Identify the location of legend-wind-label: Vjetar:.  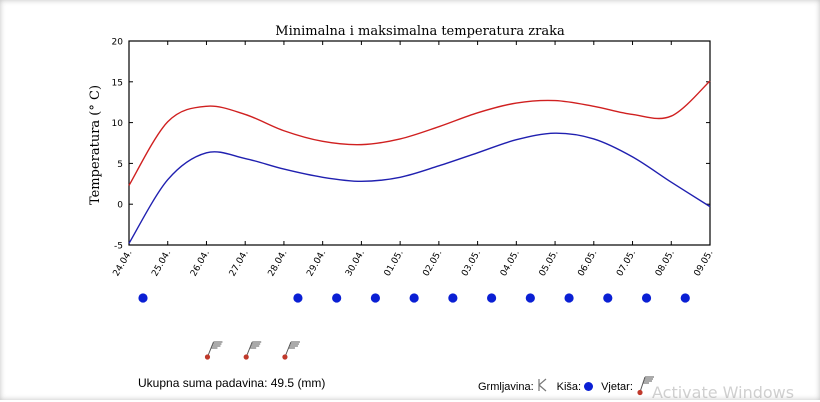
(617, 386).